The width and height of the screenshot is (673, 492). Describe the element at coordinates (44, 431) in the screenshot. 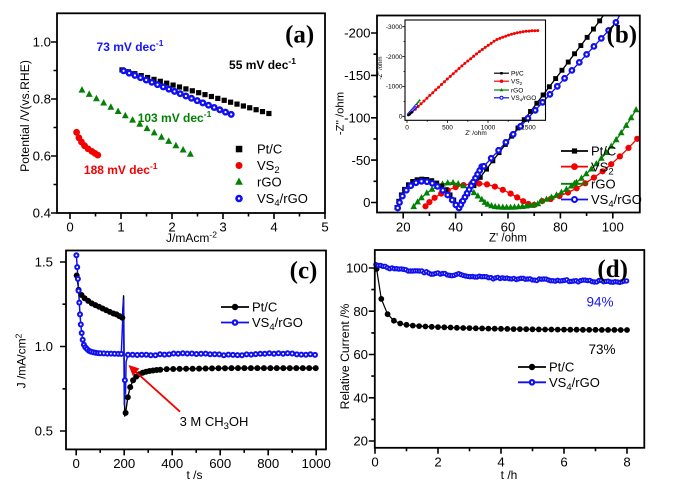

I see `svg-text: 0.5` at that location.